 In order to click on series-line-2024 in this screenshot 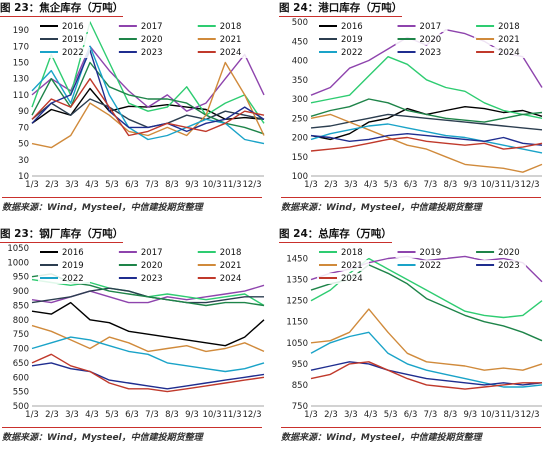, I will do `click(426, 144)`.